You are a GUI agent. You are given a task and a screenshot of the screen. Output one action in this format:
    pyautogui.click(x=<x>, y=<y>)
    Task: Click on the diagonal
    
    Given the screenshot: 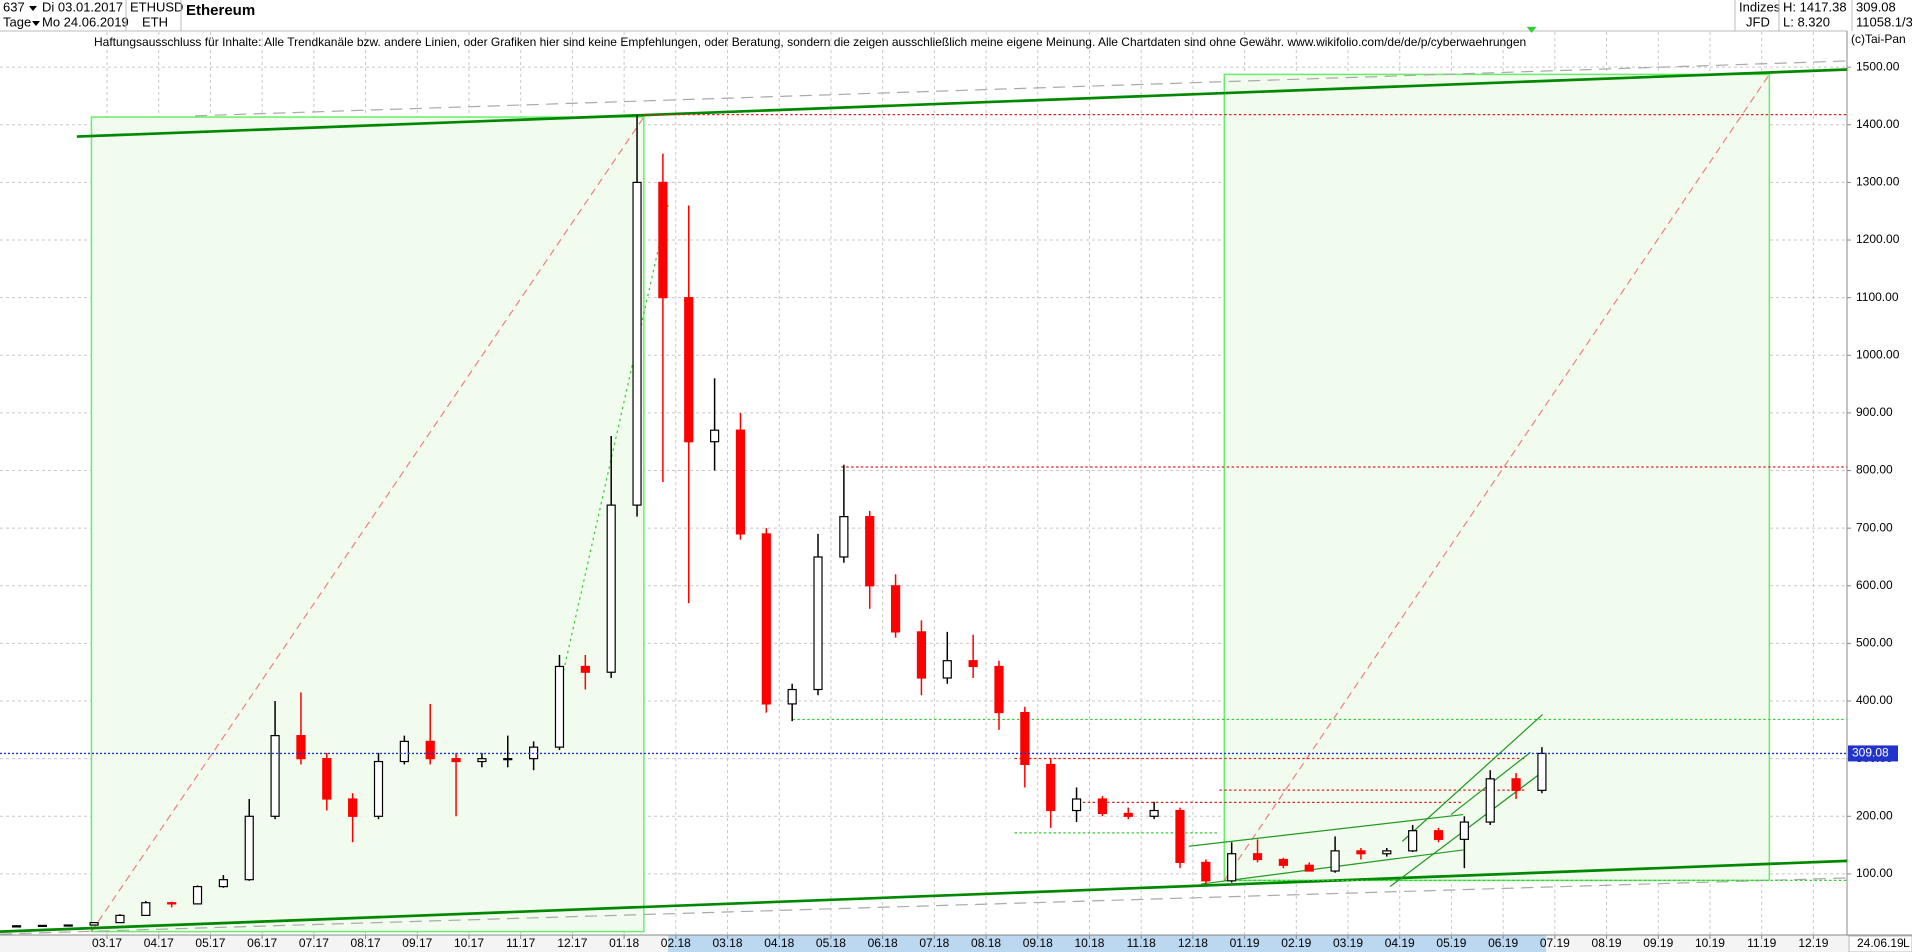 What is the action you would take?
    pyautogui.click(x=614, y=443)
    